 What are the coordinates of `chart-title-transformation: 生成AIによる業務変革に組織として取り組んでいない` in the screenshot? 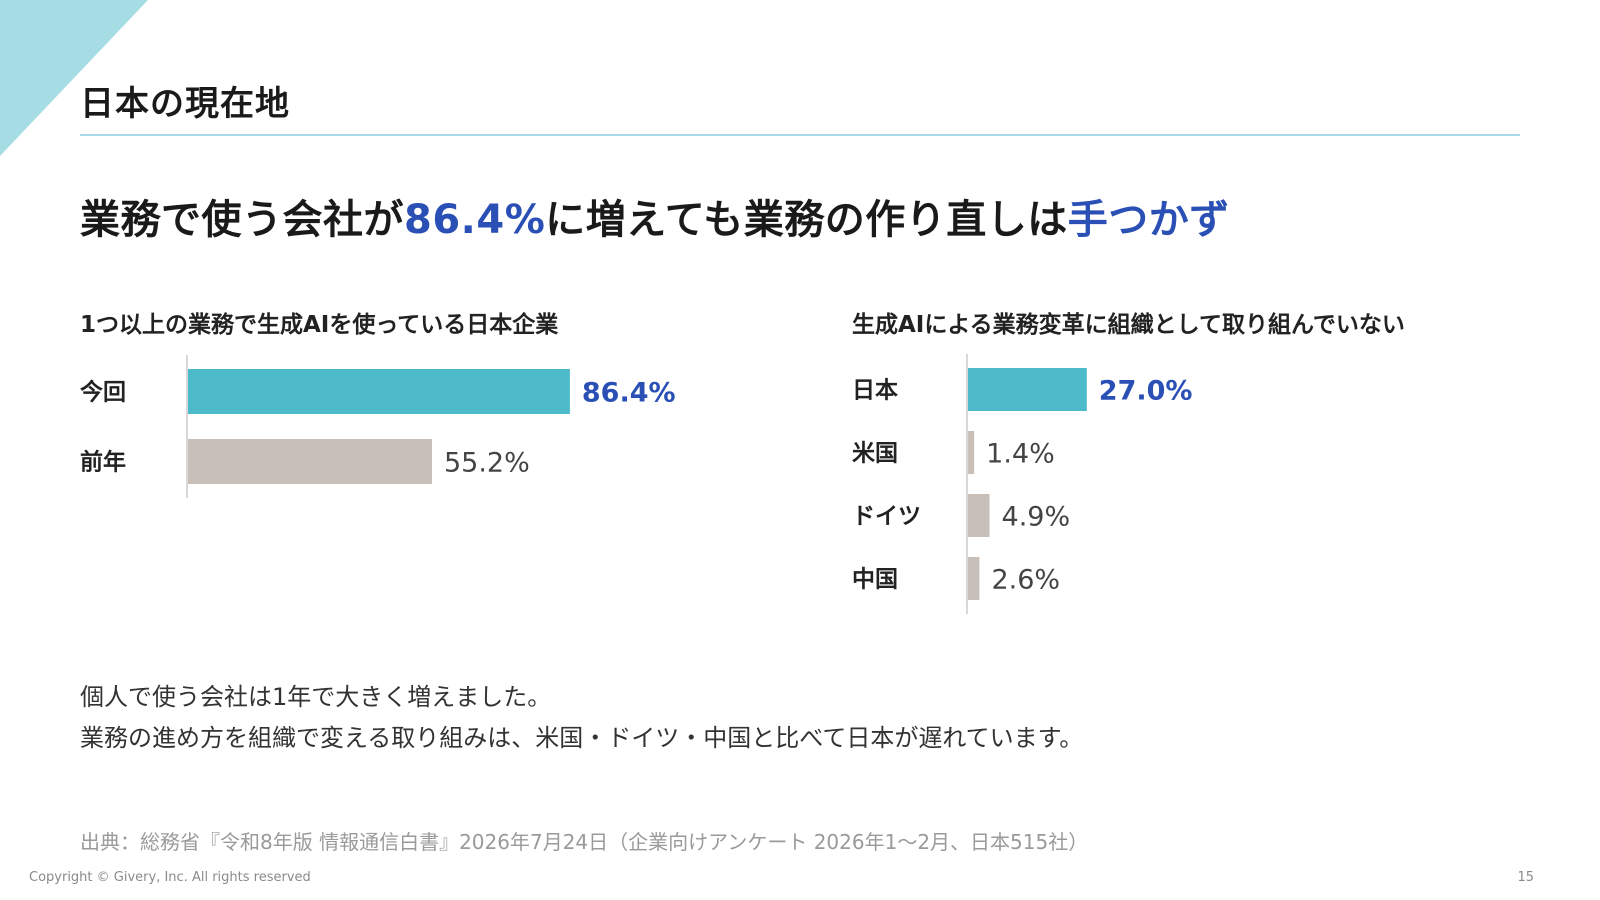 It's located at (1128, 325).